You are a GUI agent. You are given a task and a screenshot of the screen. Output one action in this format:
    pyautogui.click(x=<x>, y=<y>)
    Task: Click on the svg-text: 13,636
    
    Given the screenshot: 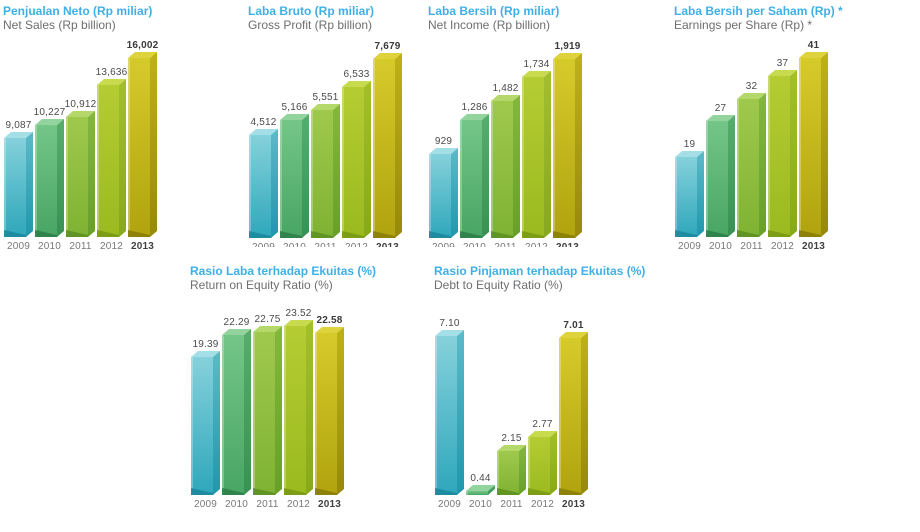 What is the action you would take?
    pyautogui.click(x=112, y=72)
    